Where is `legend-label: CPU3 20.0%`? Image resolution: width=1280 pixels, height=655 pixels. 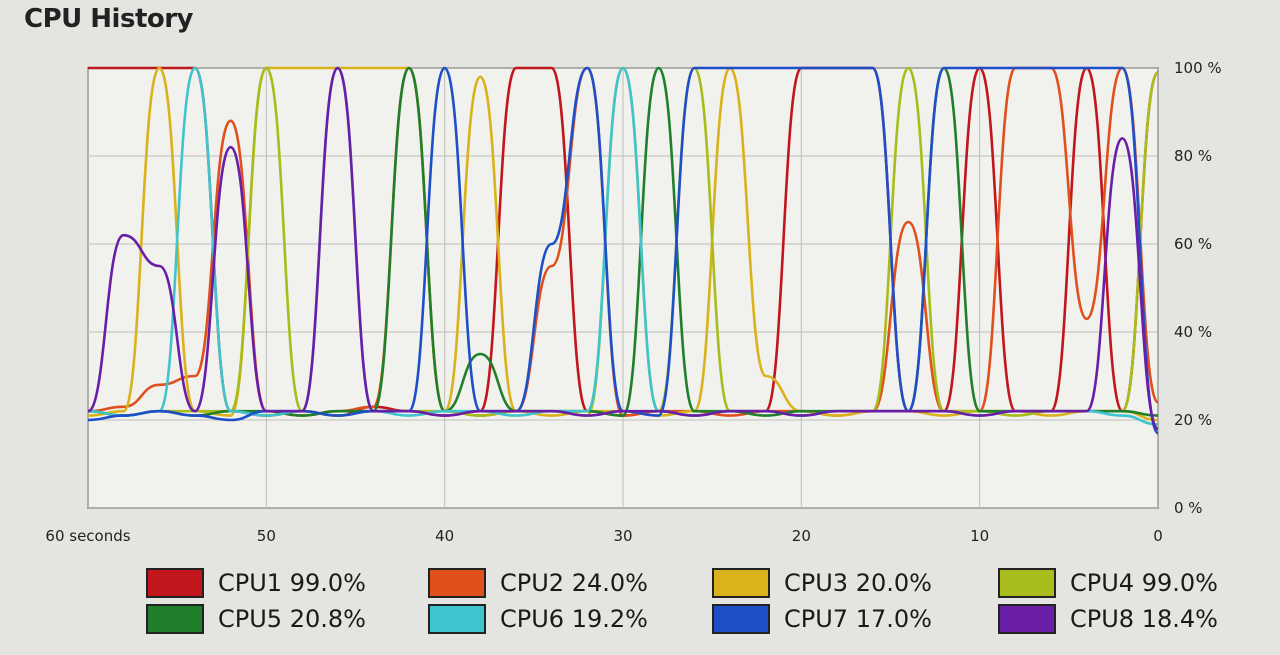
legend-label: CPU3 20.0% is located at coordinates (858, 583).